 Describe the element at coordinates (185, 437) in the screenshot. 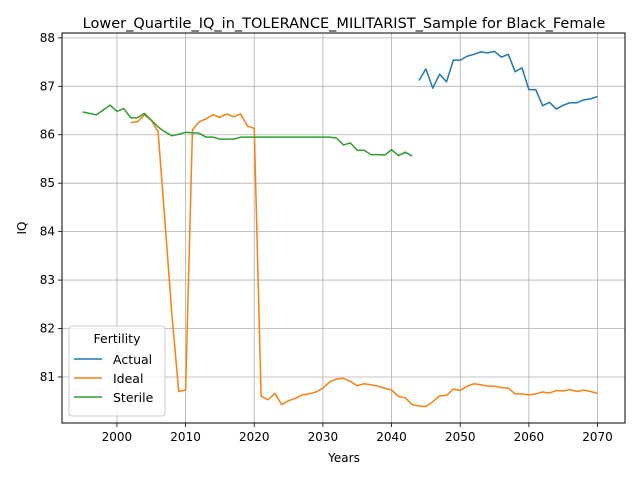

I see `x-tick-label: 2010` at that location.